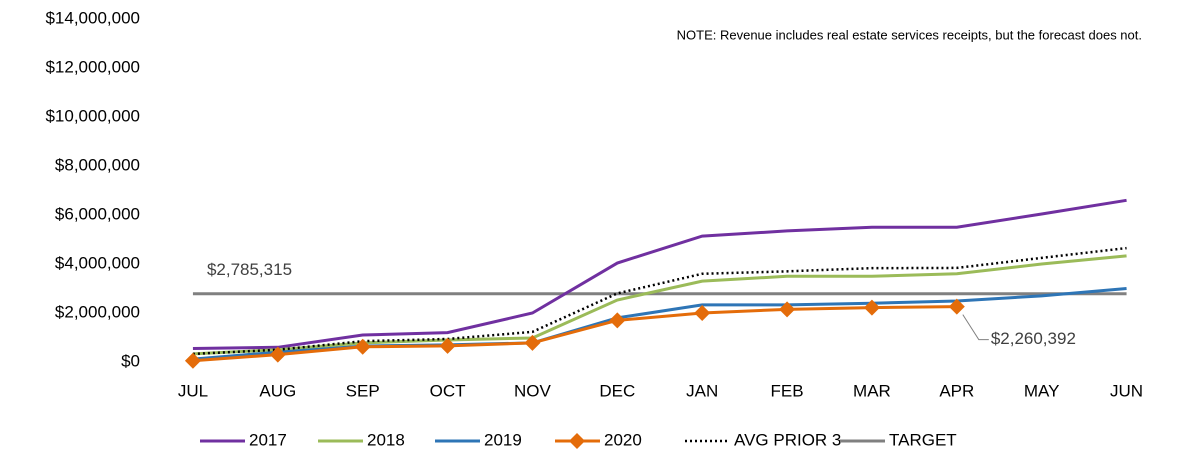 The height and width of the screenshot is (455, 1185). I want to click on y-tick-label: $2,000,000, so click(97, 311).